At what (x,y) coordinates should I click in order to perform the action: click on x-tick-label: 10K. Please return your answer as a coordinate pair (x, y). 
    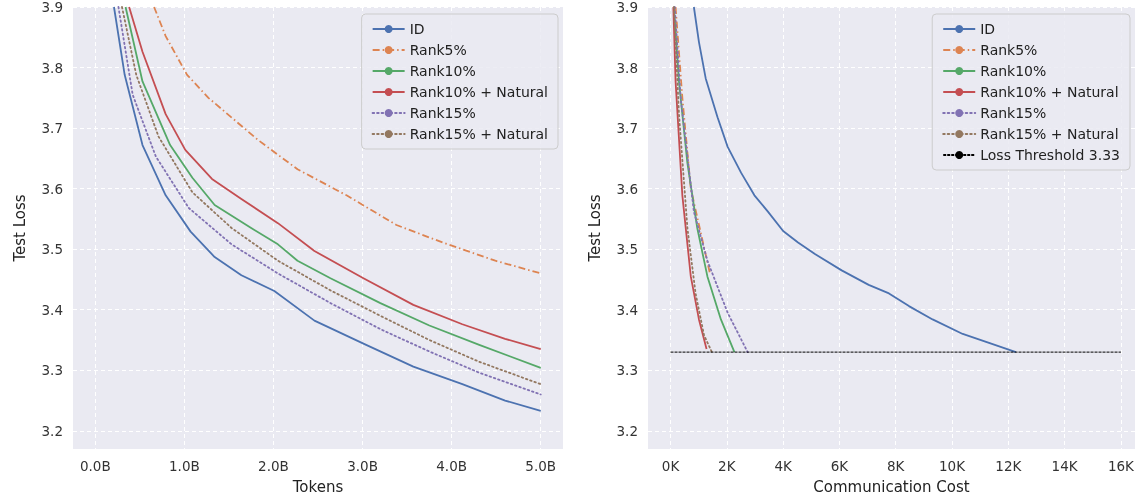
    Looking at the image, I should click on (953, 466).